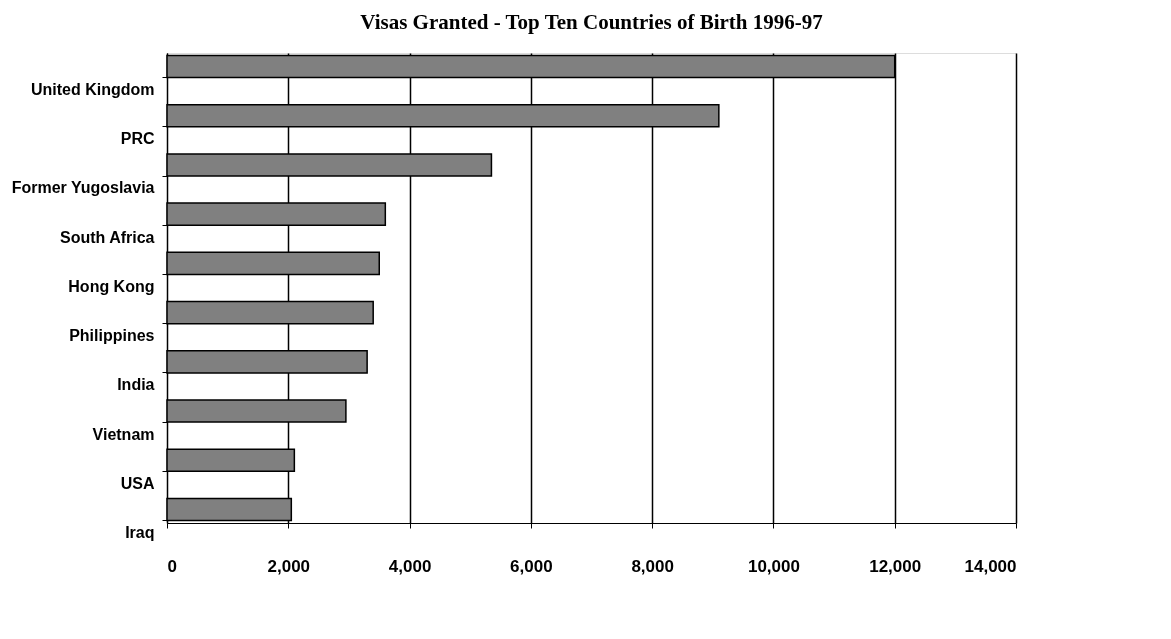 This screenshot has height=639, width=1171. What do you see at coordinates (136, 385) in the screenshot?
I see `y-tick-label: India` at bounding box center [136, 385].